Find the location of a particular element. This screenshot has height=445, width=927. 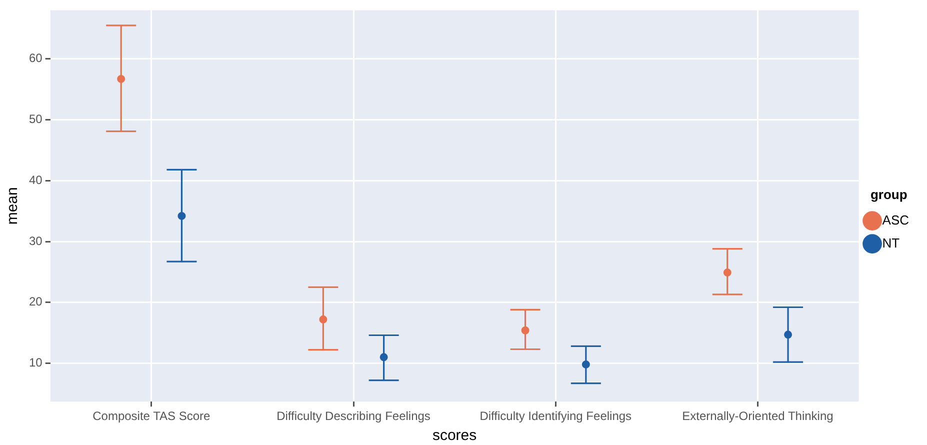

y-tick-label: 30 is located at coordinates (35, 241).